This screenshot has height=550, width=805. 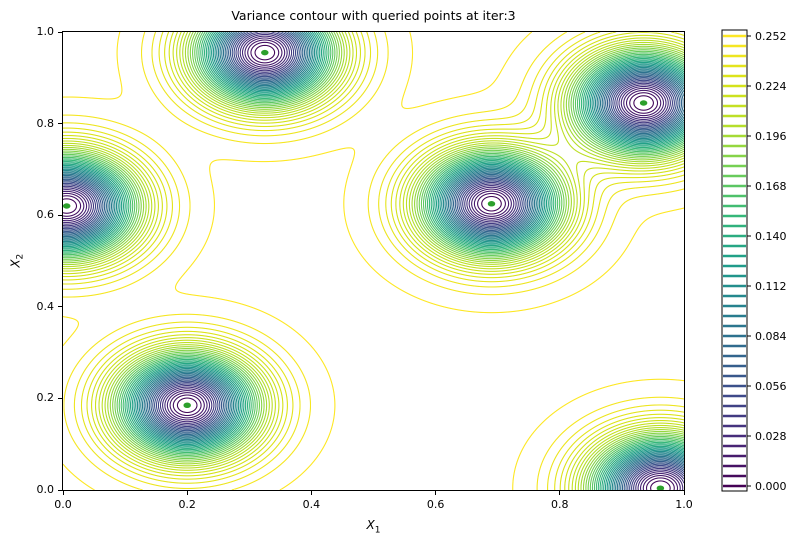 What do you see at coordinates (187, 504) in the screenshot?
I see `x-tick-label: 0.2` at bounding box center [187, 504].